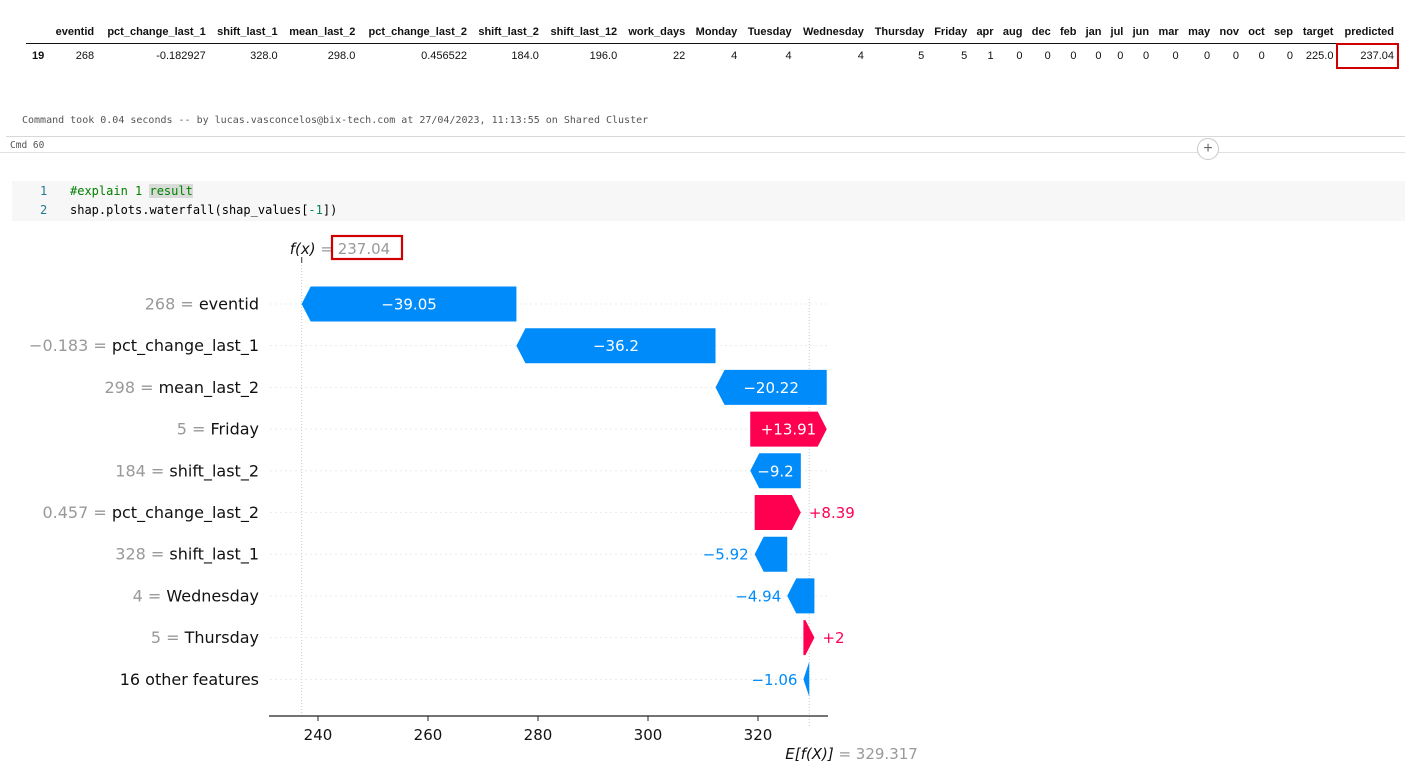 This screenshot has width=1405, height=773. Describe the element at coordinates (142, 554) in the screenshot. I see `feature-value: 328 =` at that location.